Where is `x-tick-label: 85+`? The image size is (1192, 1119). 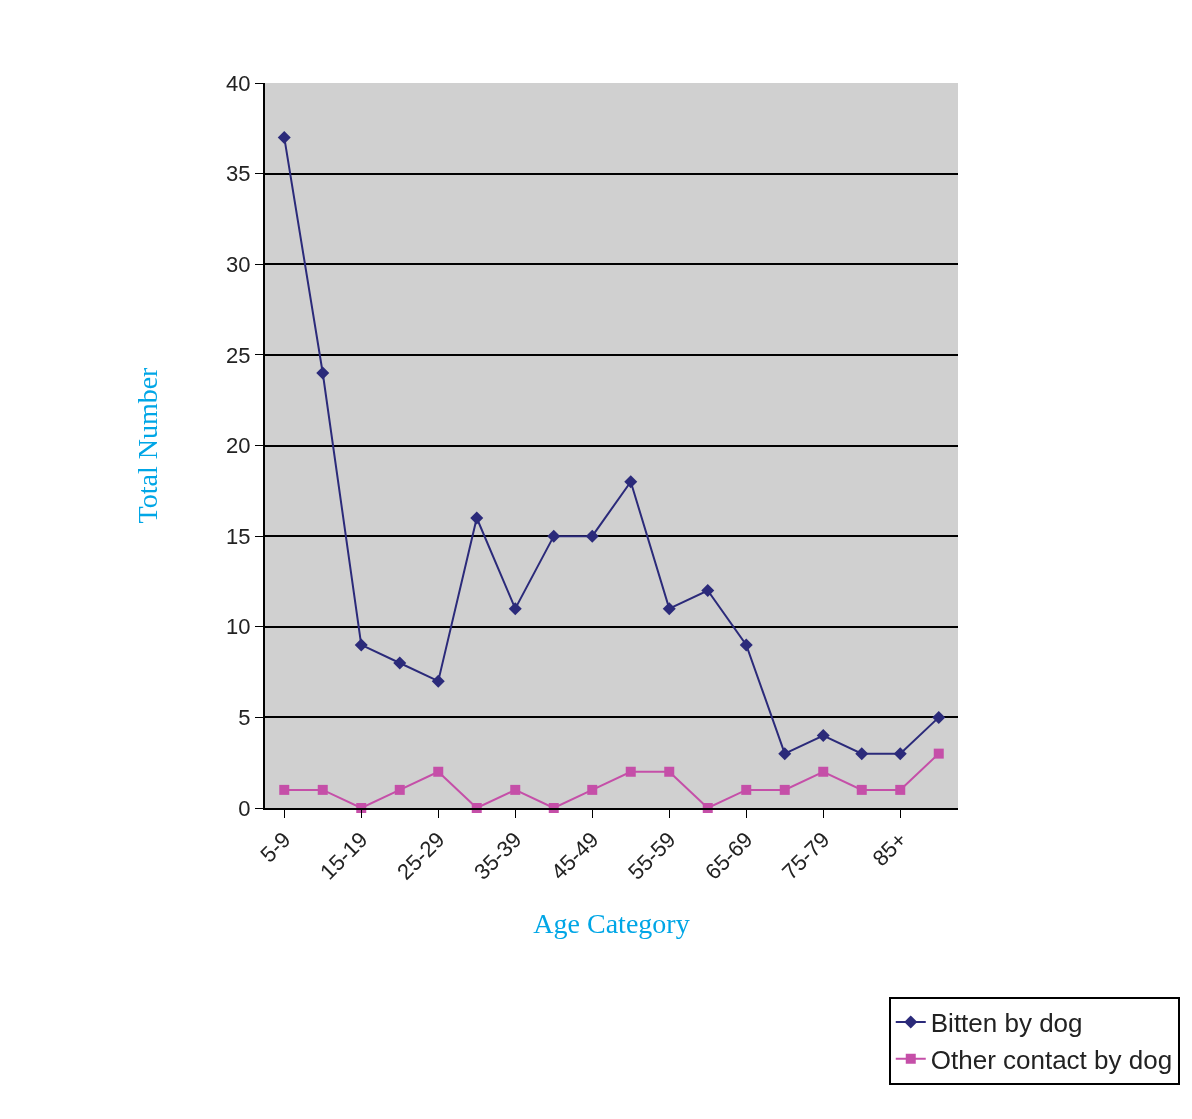 x-tick-label: 85+ is located at coordinates (889, 849).